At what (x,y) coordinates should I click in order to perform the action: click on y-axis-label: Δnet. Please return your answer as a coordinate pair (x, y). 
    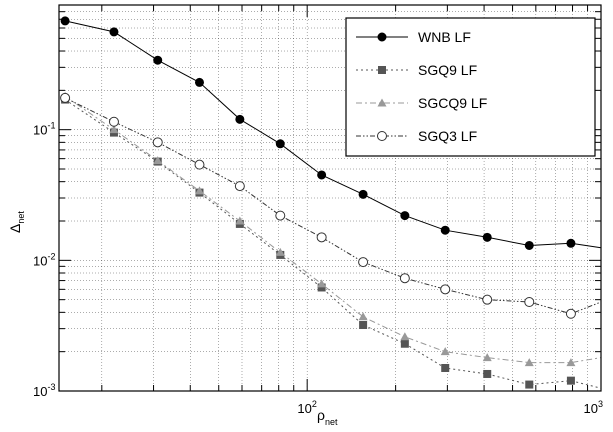
    Looking at the image, I should click on (16, 222).